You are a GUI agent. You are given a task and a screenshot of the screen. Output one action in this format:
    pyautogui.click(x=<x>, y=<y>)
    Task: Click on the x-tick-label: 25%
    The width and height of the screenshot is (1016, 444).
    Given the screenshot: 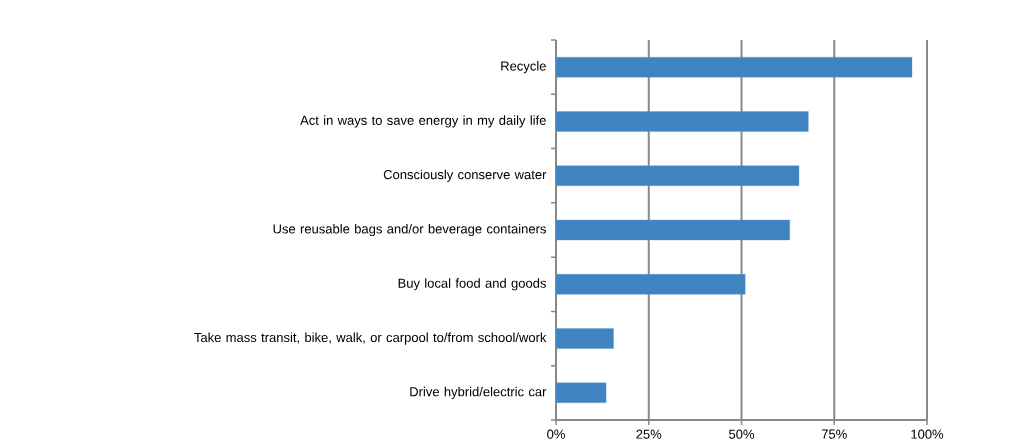 What is the action you would take?
    pyautogui.click(x=649, y=434)
    